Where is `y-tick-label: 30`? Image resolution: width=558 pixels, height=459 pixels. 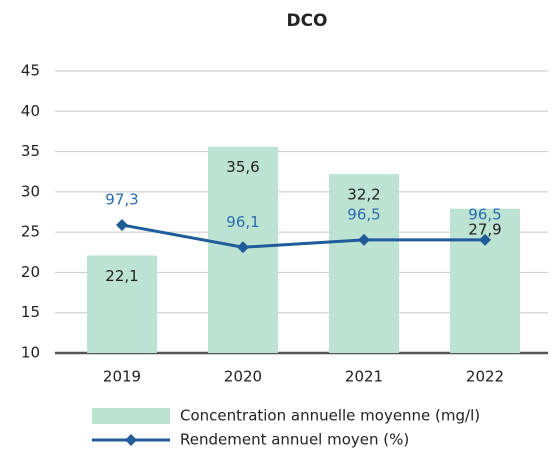 y-tick-label: 30 is located at coordinates (30, 191).